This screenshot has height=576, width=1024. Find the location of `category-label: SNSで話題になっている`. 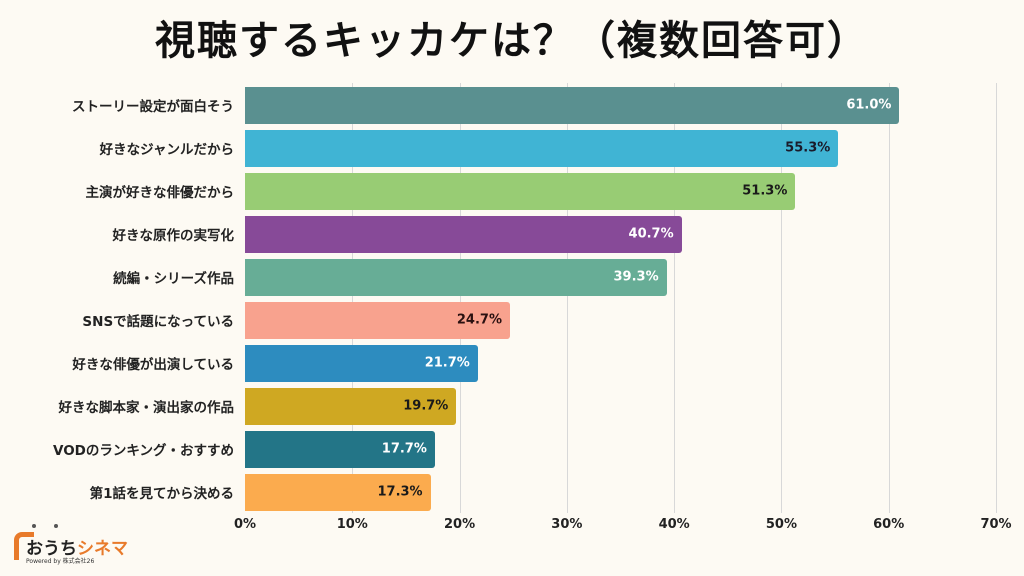

category-label: SNSで話題になっている is located at coordinates (158, 322).